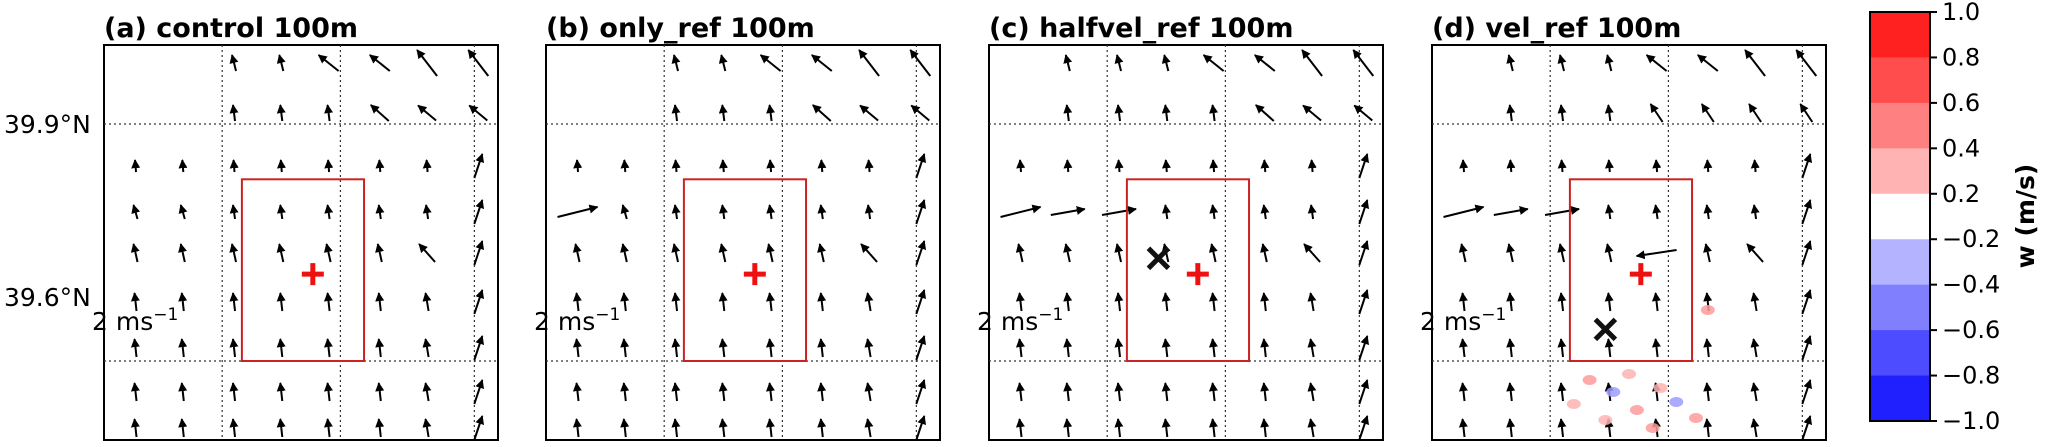  What do you see at coordinates (1961, 13) in the screenshot?
I see `colorbar-tick-label: 1.0` at bounding box center [1961, 13].